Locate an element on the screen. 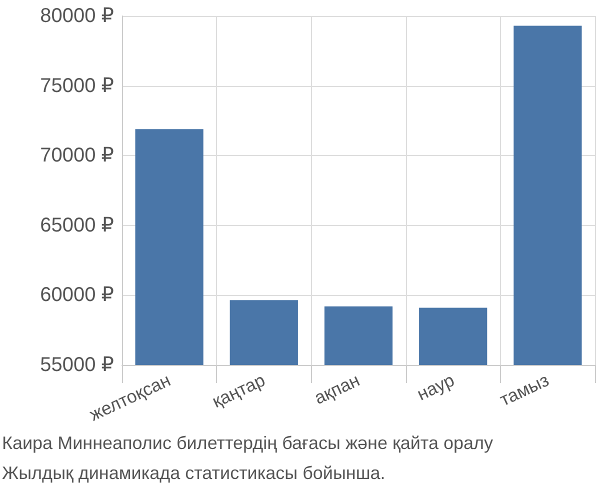 The height and width of the screenshot is (500, 600). x-tick-label: наур is located at coordinates (436, 387).